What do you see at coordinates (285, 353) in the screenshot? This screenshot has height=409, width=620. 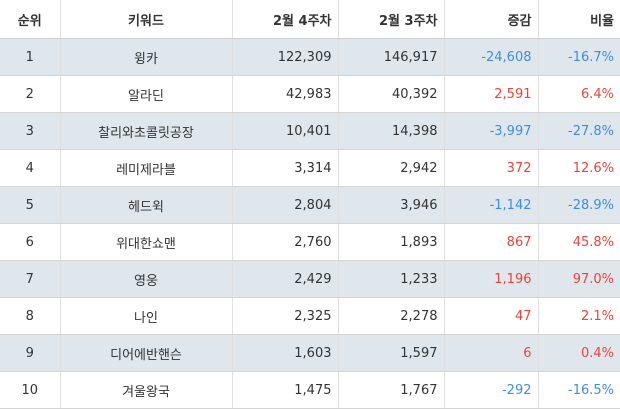 I see `week4-cell: 1,603` at bounding box center [285, 353].